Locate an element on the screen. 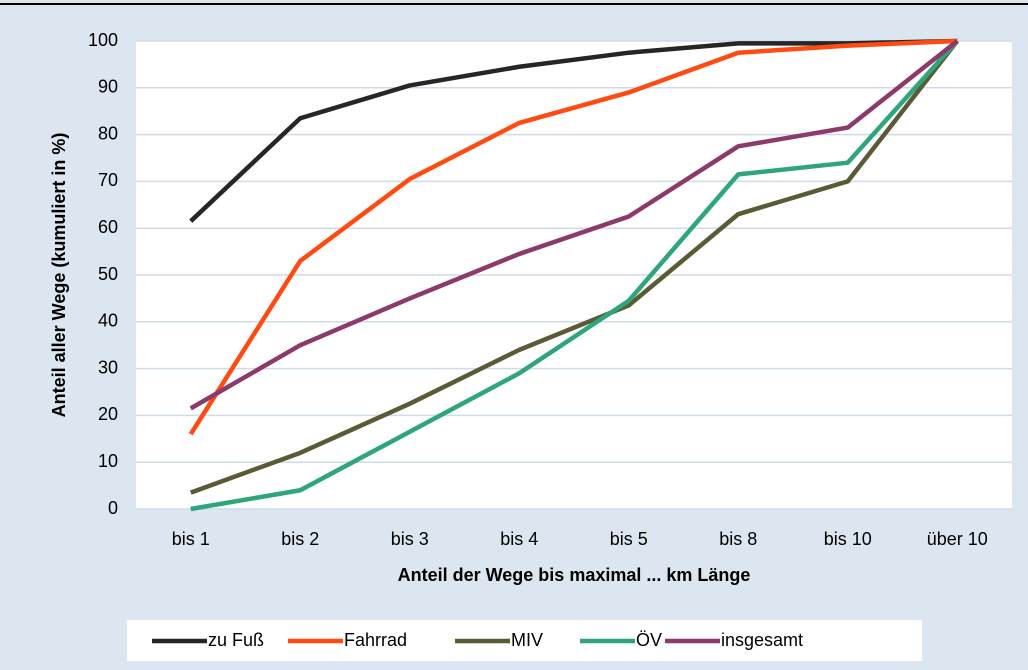 This screenshot has height=670, width=1028. y-tick-label: 70 is located at coordinates (108, 180).